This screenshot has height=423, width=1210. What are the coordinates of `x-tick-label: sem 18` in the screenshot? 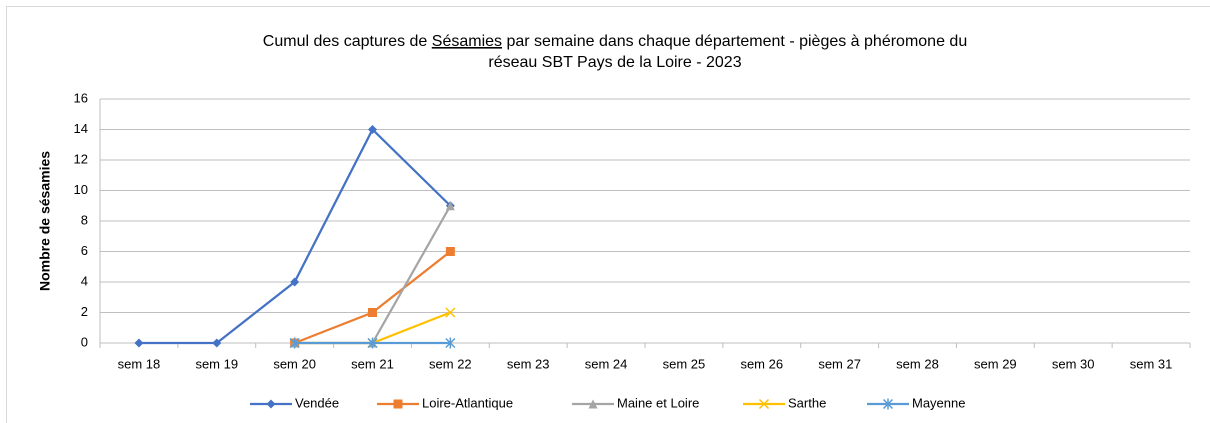 It's located at (139, 363).